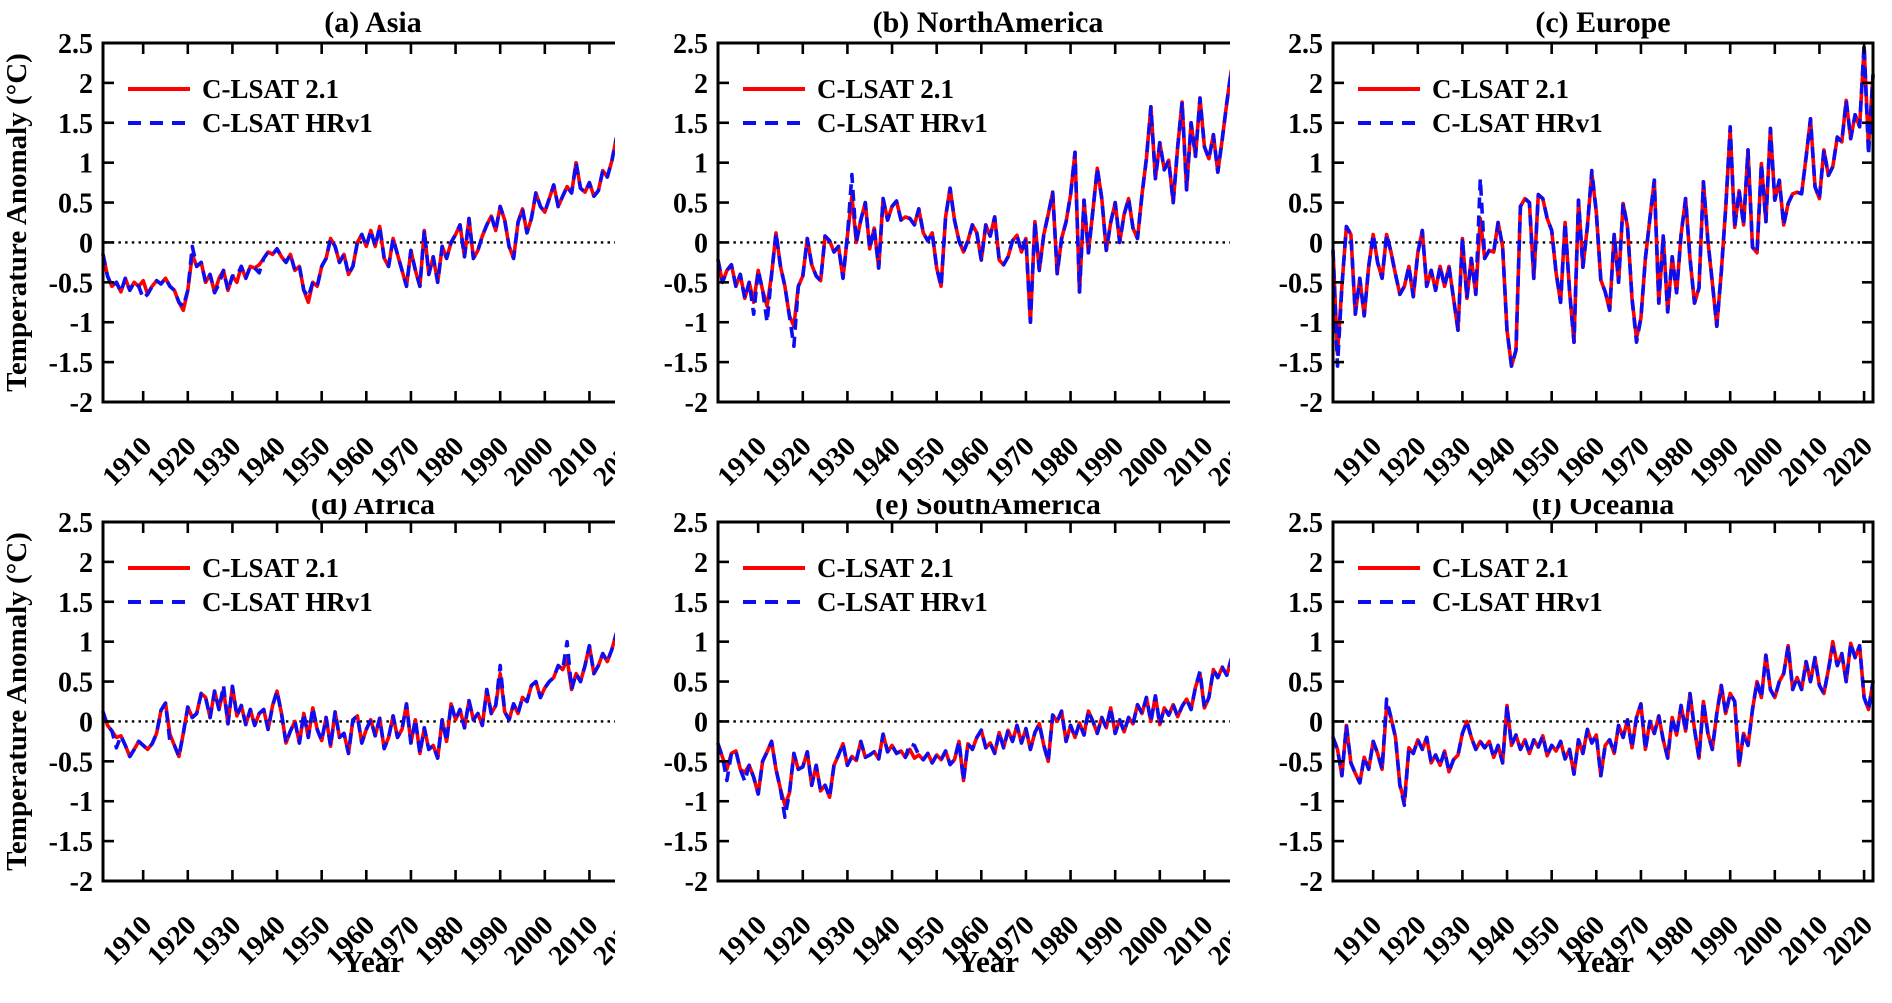 The width and height of the screenshot is (1892, 1003). Describe the element at coordinates (373, 22) in the screenshot. I see `panel-title: (a) Asia` at that location.